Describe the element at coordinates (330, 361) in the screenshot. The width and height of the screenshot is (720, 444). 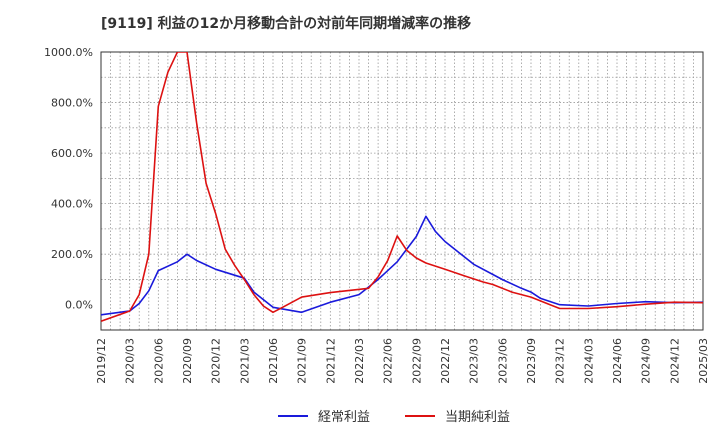
I see `x-tick-label: 2021/12` at that location.